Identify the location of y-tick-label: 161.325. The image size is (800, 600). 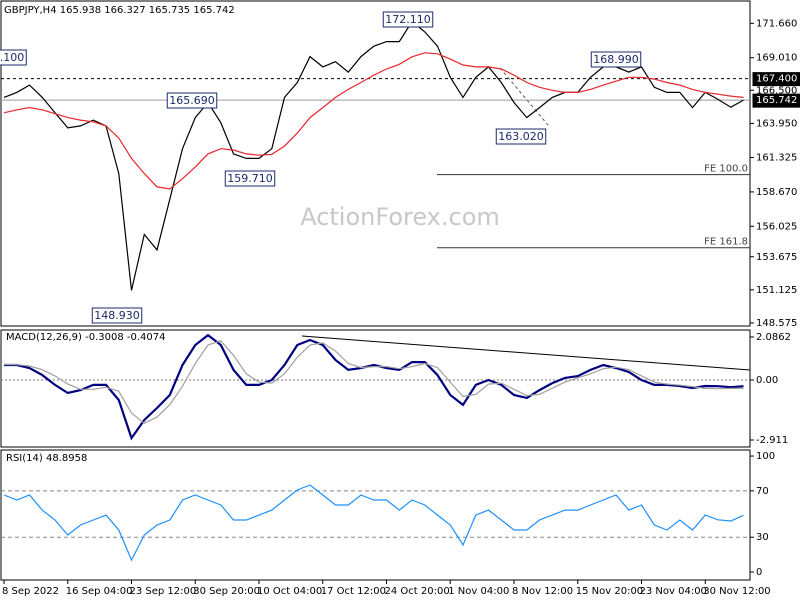
(776, 157).